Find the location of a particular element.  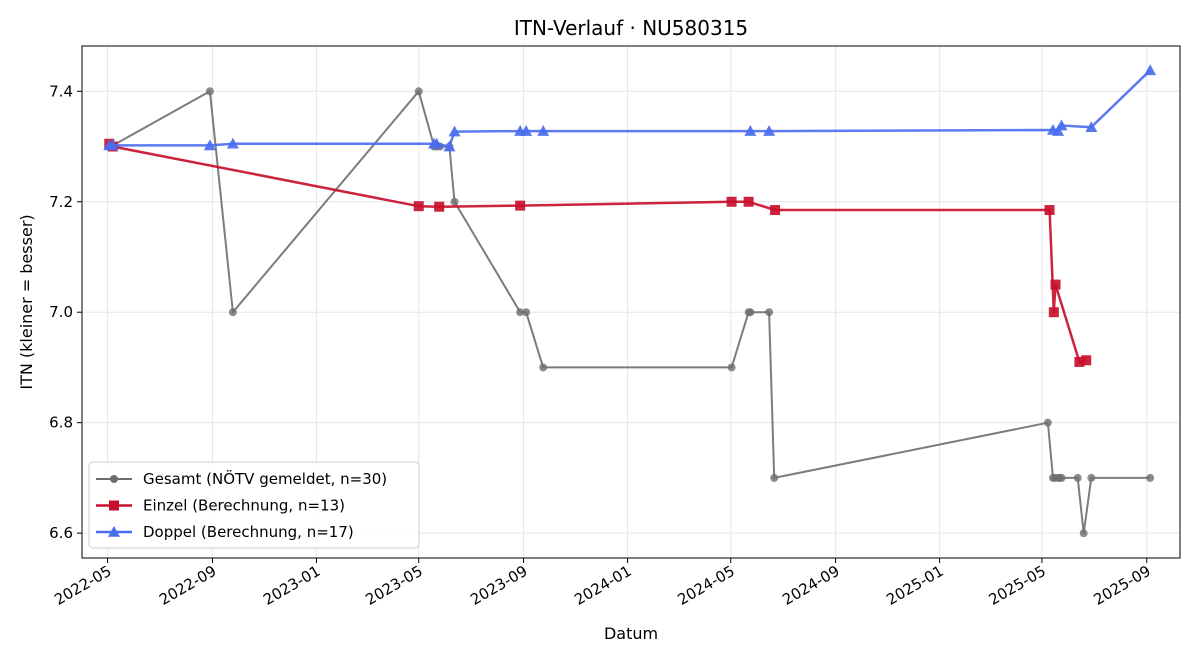

y-tick-label: 6.8 is located at coordinates (61, 423).